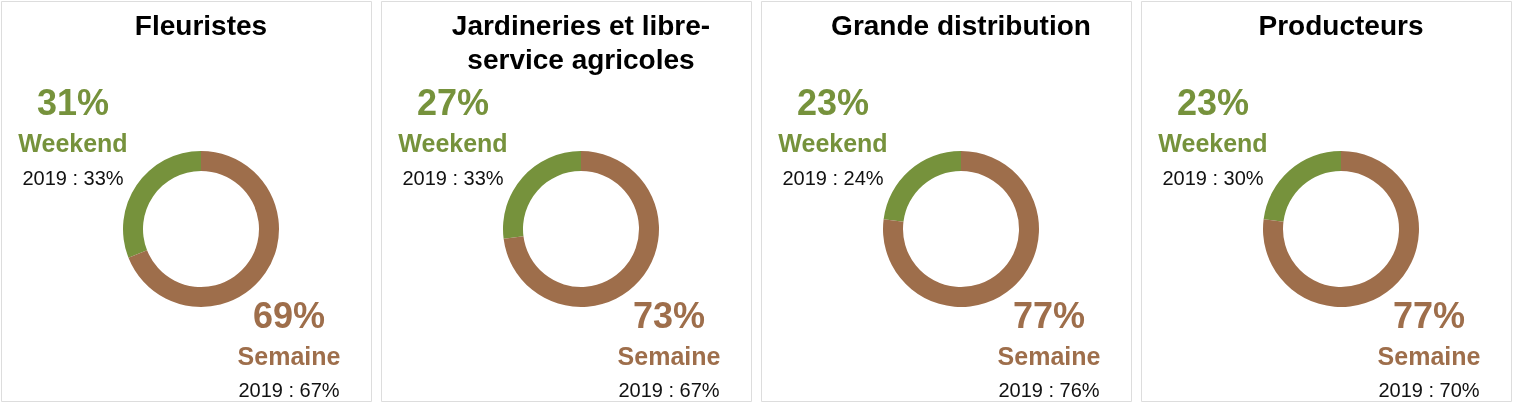  I want to click on text: 2019 : 30%, so click(1213, 178).